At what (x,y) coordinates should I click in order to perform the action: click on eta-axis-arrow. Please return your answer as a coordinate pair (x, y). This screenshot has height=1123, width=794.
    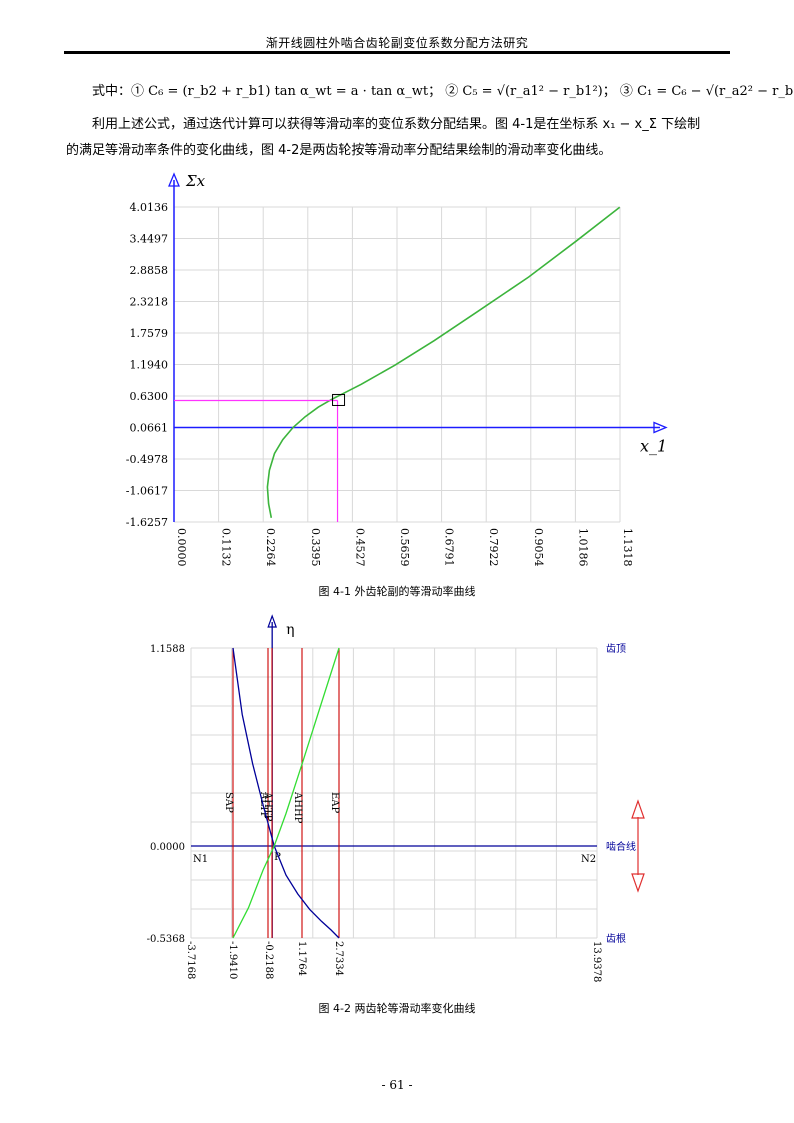
    Looking at the image, I should click on (272, 621).